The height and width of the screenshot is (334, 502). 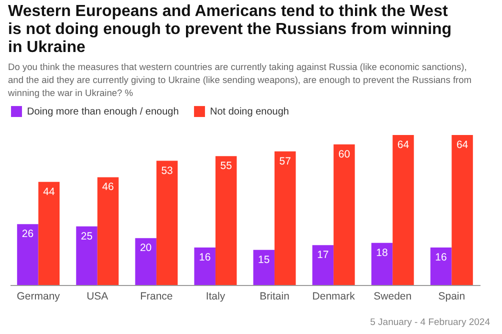 What do you see at coordinates (226, 166) in the screenshot?
I see `data-label: 55` at bounding box center [226, 166].